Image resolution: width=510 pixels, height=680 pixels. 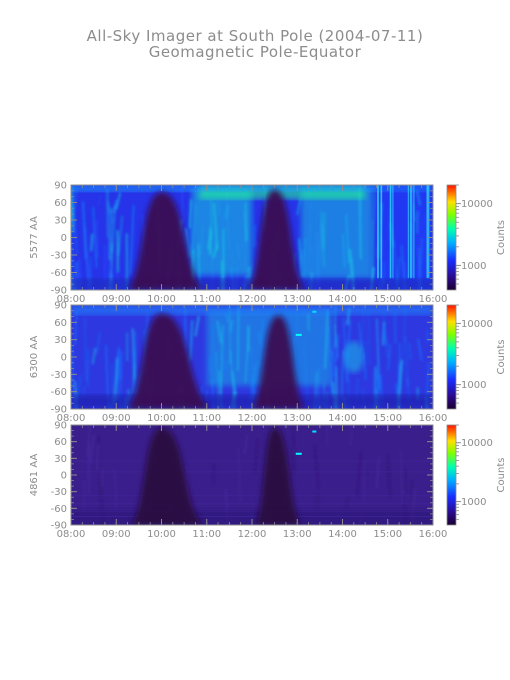 I want to click on chart-subtitle: Geomagnetic Pole-Equator, so click(x=255, y=52).